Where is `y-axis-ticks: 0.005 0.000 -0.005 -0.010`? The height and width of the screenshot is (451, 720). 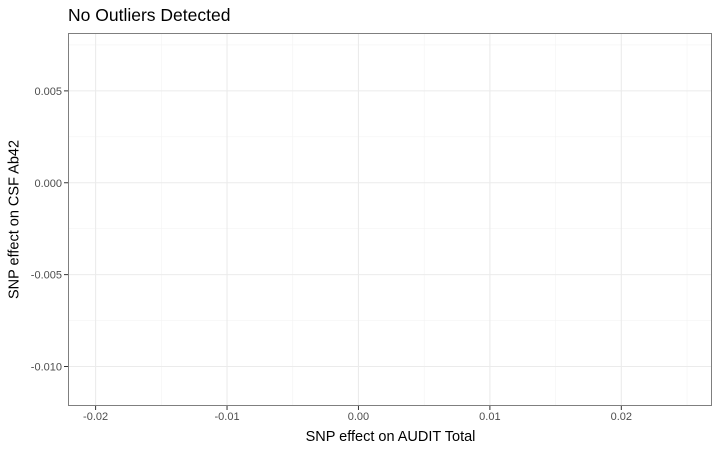 y-axis-ticks: 0.005 0.000 -0.005 -0.010 is located at coordinates (49, 229).